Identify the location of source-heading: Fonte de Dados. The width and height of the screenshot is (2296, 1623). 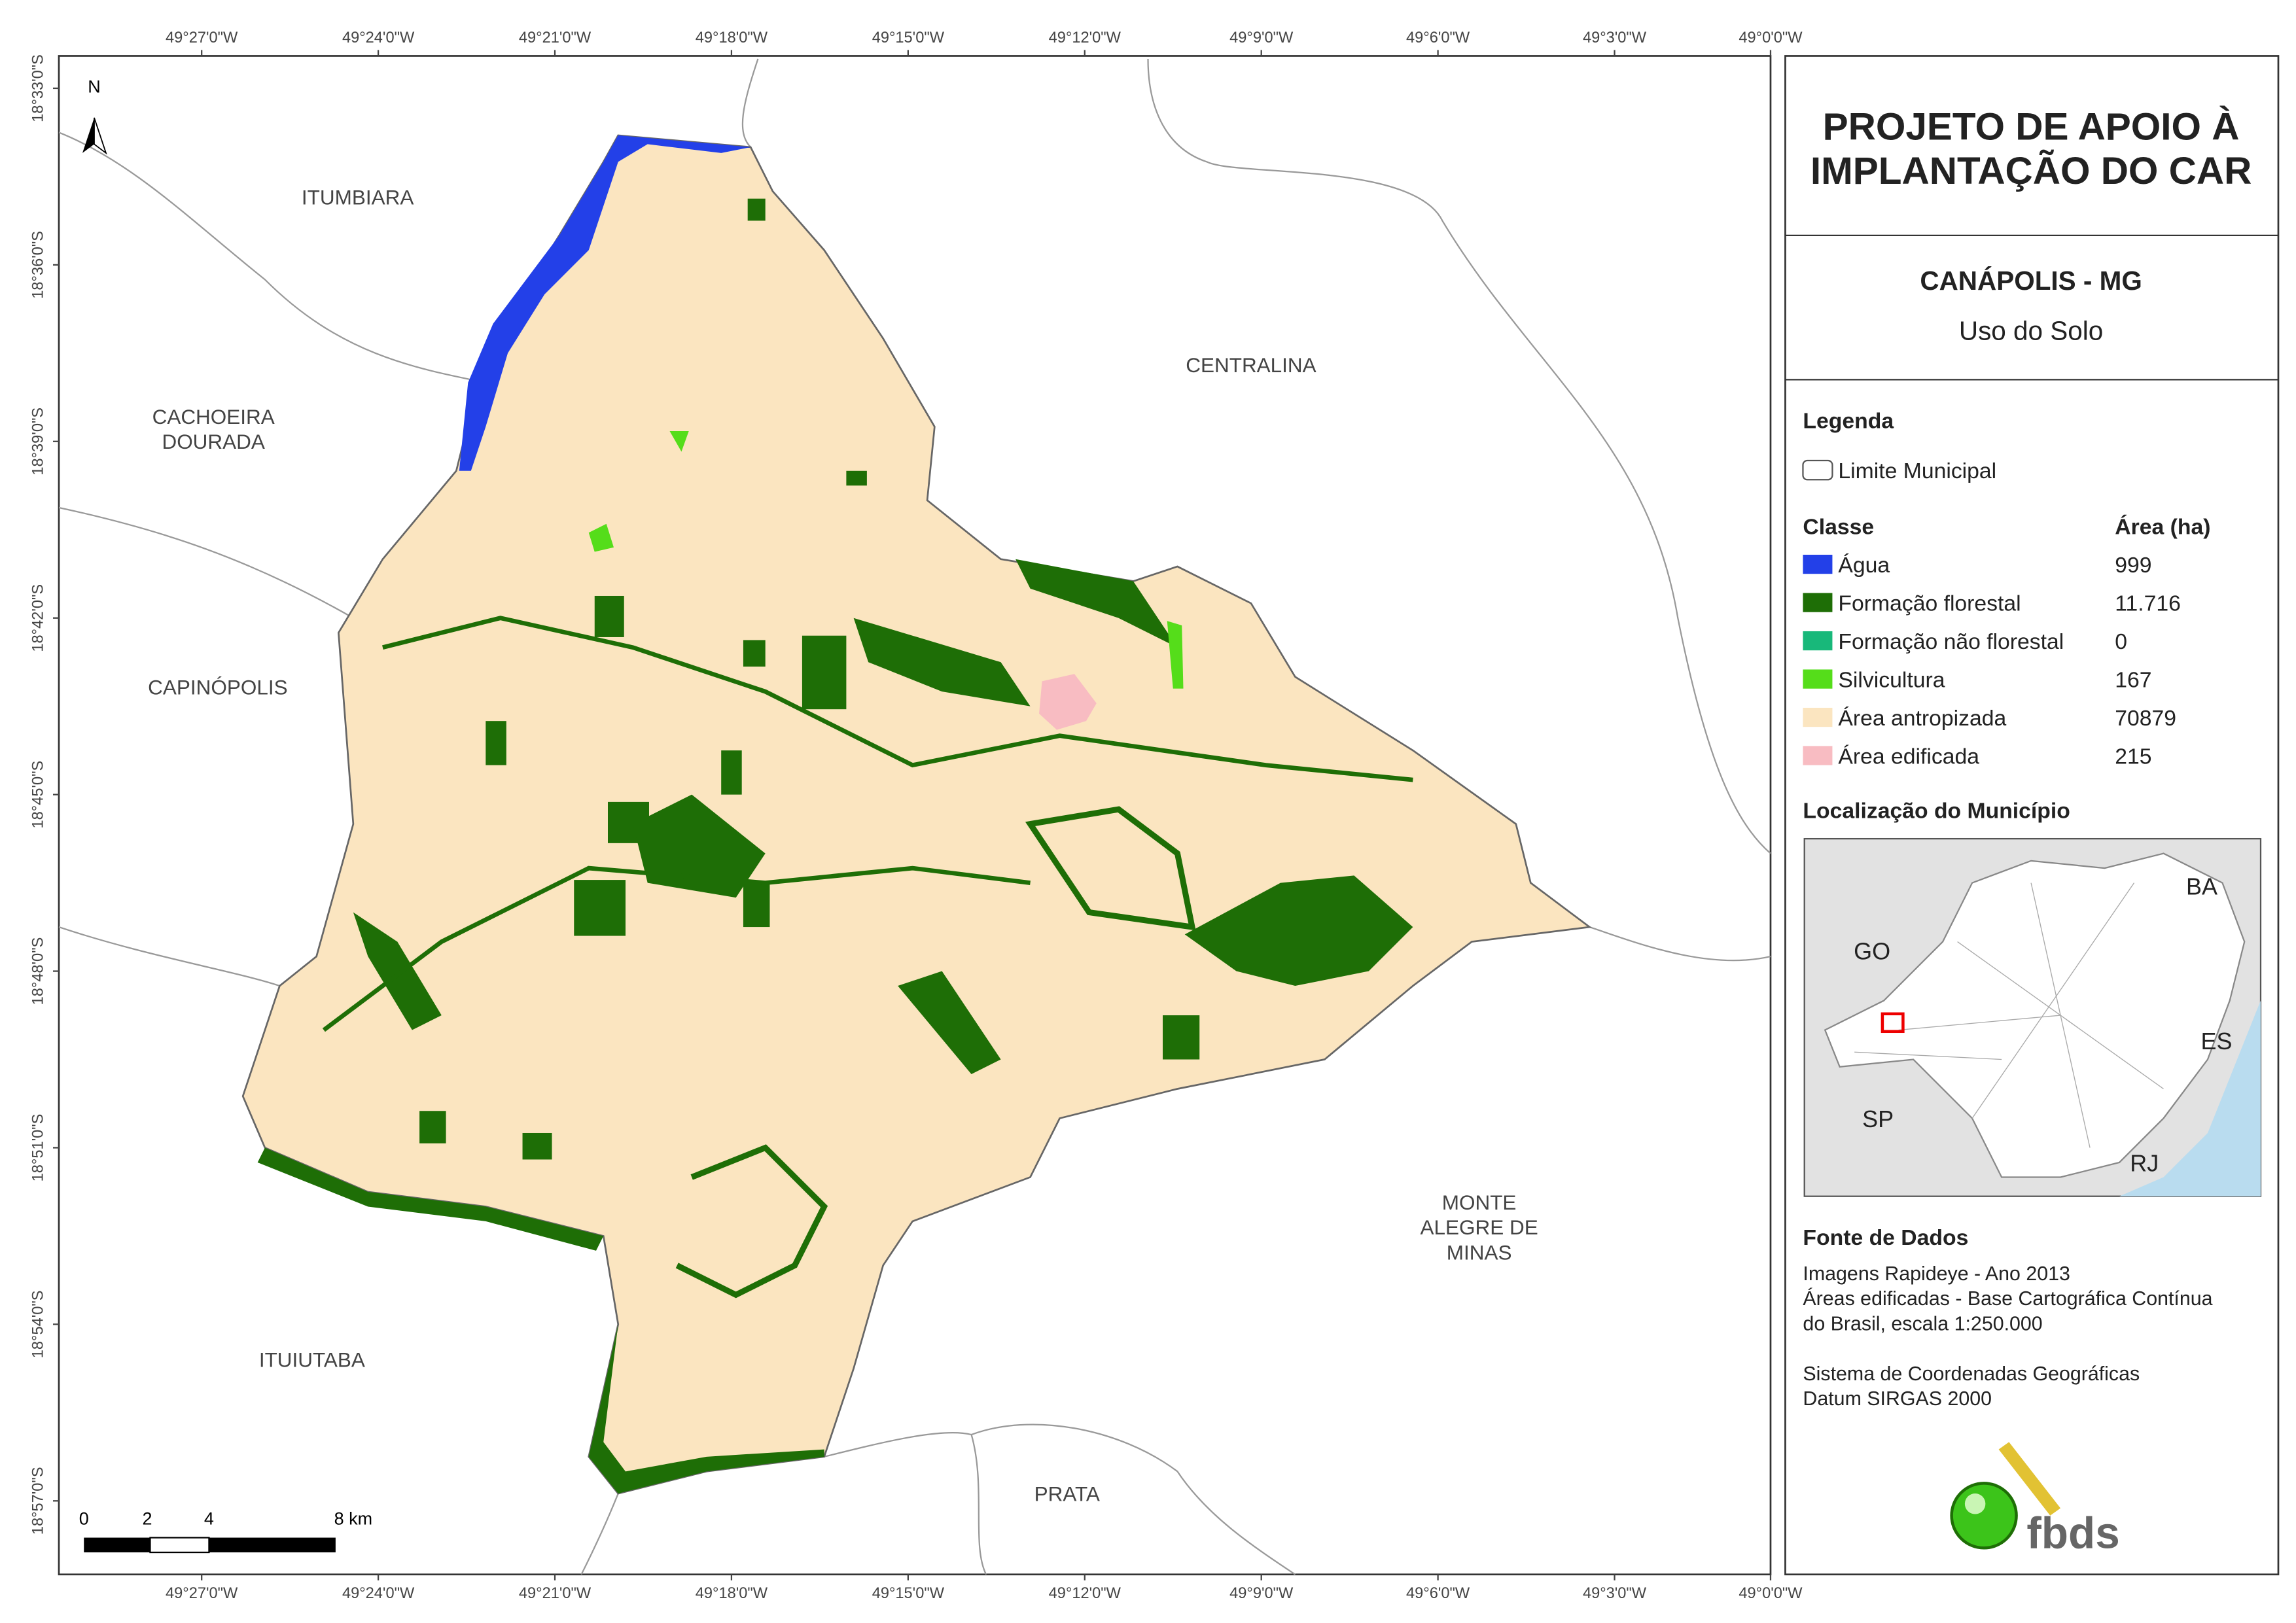
(1885, 1238).